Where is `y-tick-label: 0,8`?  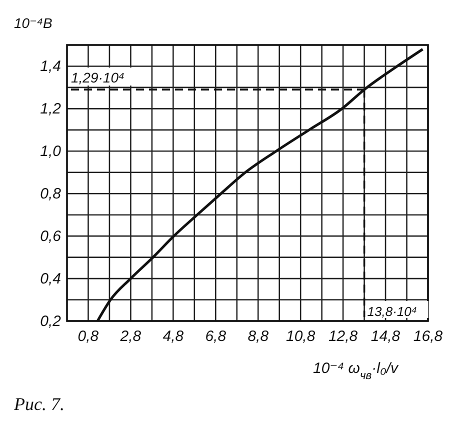 y-tick-label: 0,8 is located at coordinates (51, 194).